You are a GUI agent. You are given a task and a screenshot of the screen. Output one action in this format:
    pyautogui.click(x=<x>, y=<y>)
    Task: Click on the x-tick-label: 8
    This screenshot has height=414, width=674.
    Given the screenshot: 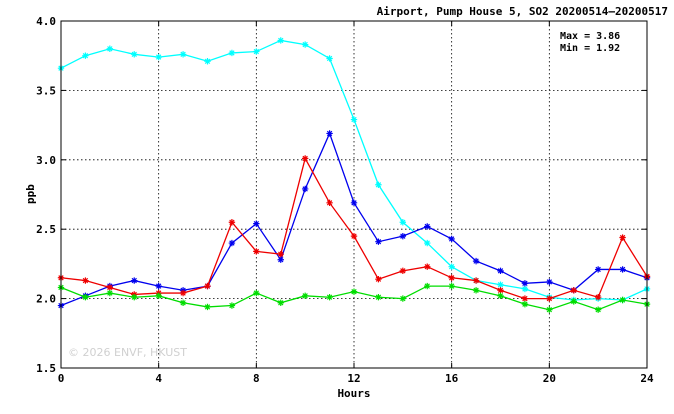 What is the action you would take?
    pyautogui.click(x=256, y=378)
    